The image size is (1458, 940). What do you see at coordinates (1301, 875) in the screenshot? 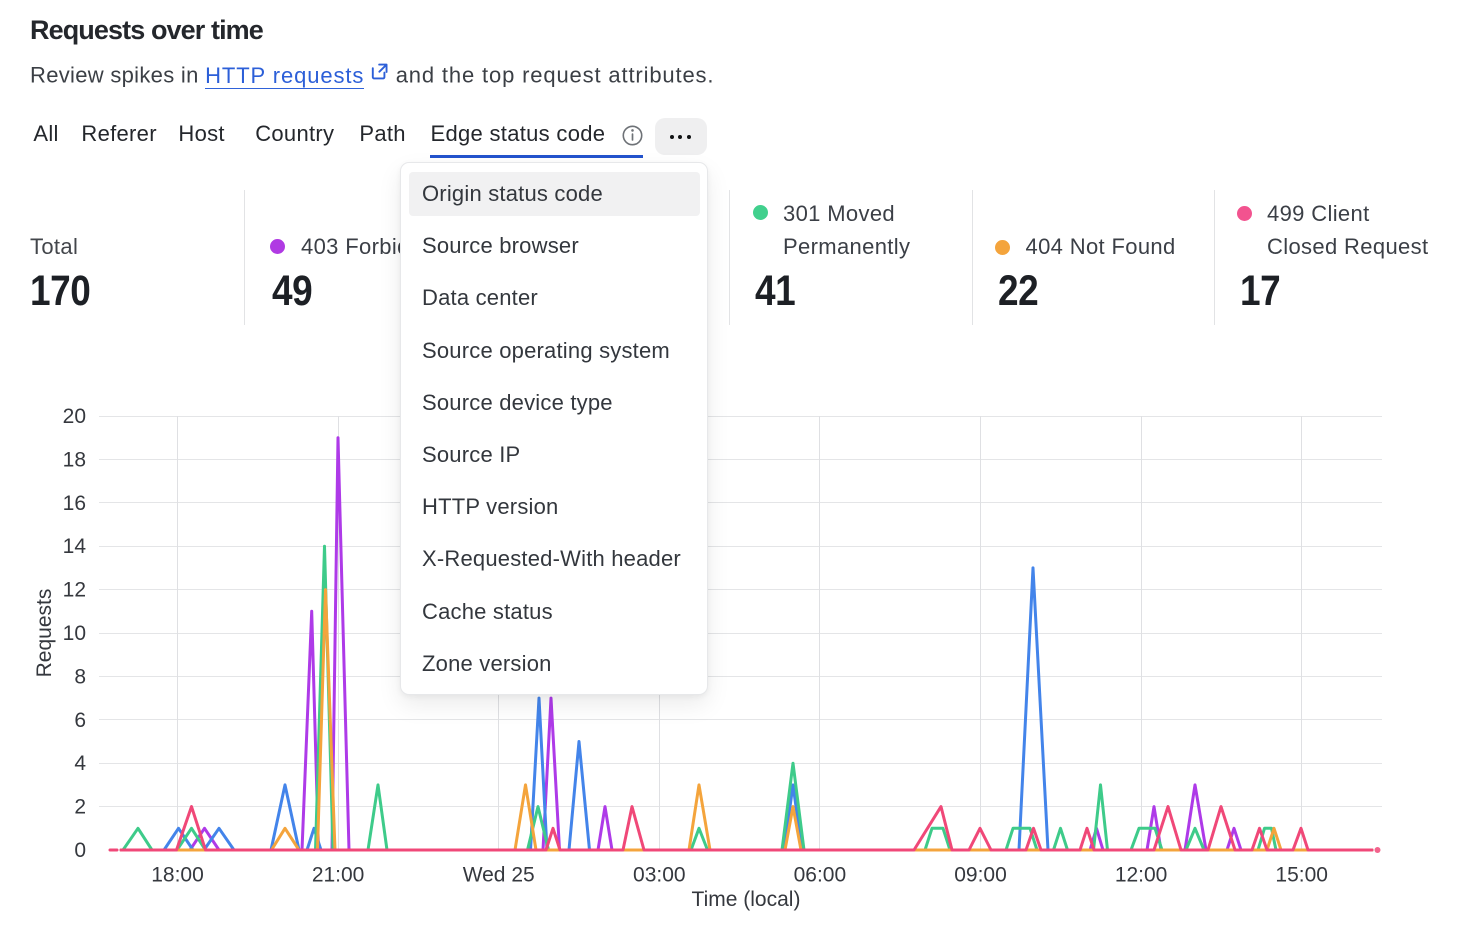
I see `svg-text: 15:00` at bounding box center [1301, 875].